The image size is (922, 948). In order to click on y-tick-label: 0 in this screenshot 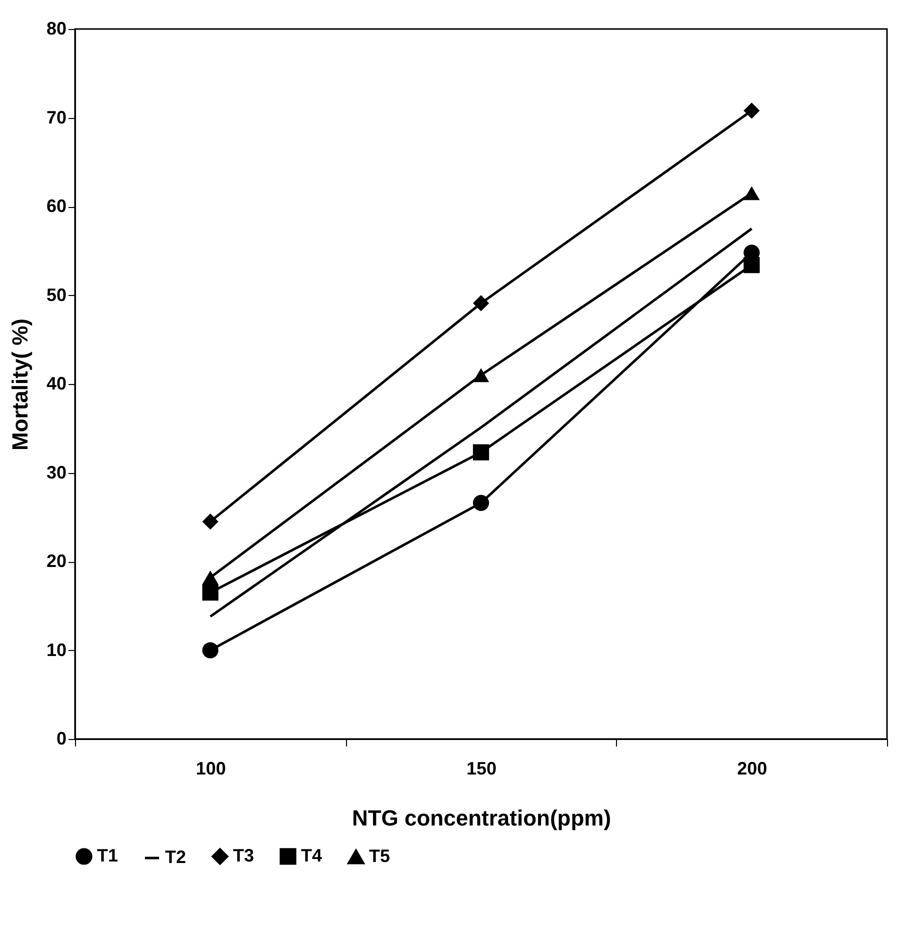, I will do `click(61, 738)`.